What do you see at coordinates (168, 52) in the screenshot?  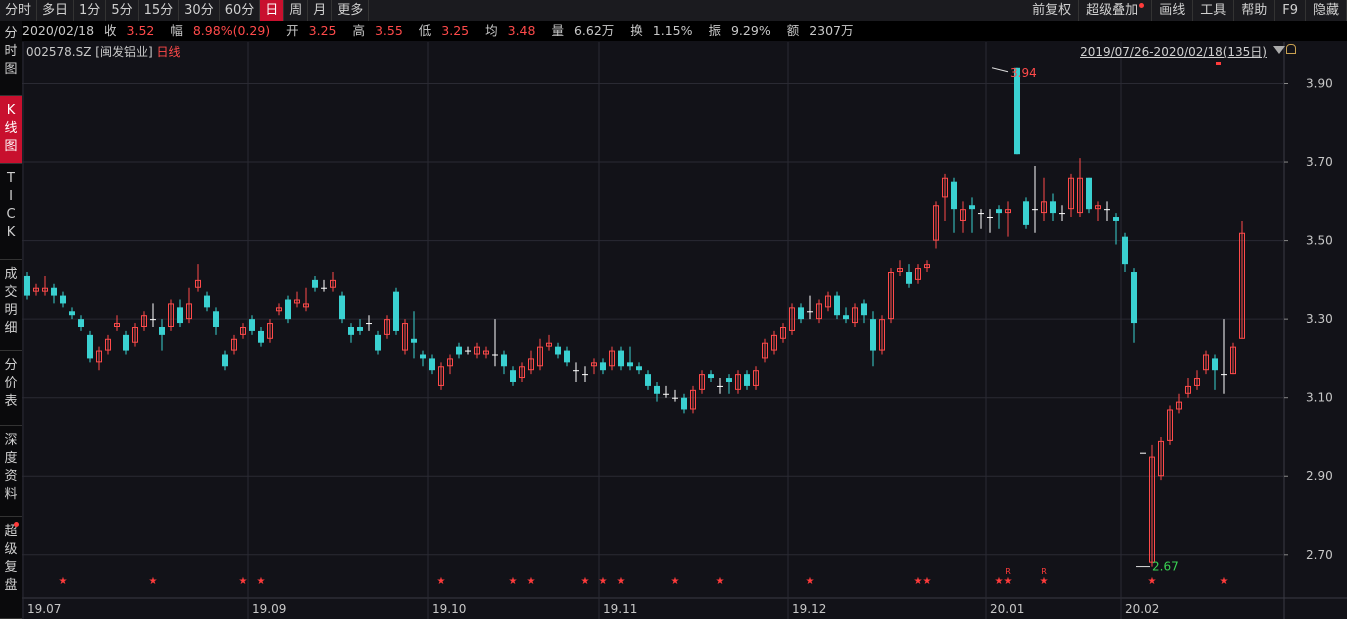 I see `chart-period: 日线` at bounding box center [168, 52].